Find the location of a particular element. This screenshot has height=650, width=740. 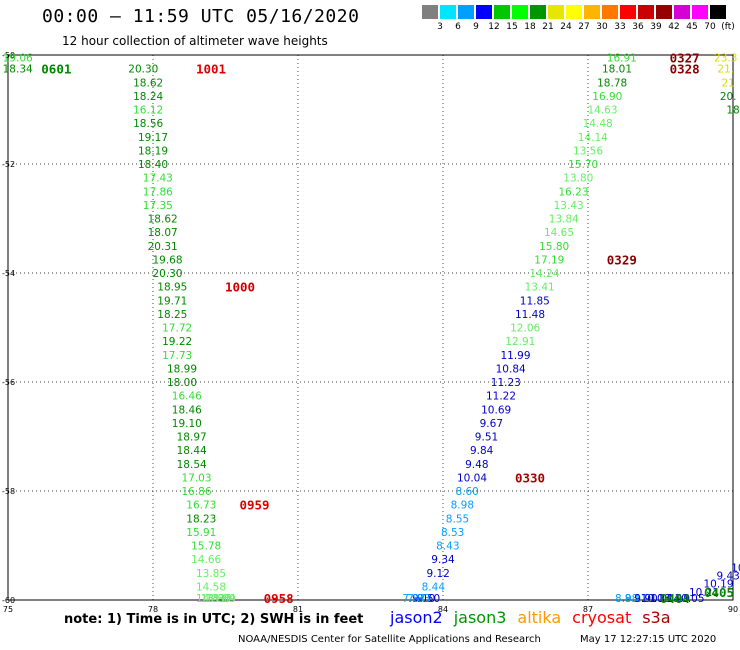

wave-height-value: 20. is located at coordinates (728, 97).